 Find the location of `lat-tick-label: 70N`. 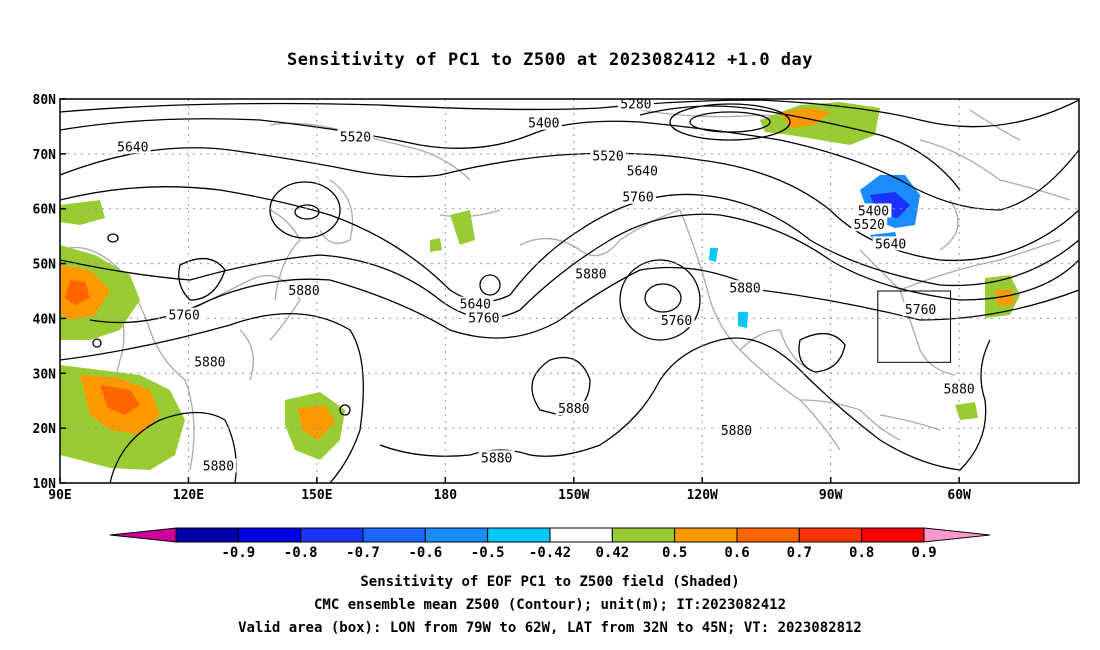

lat-tick-label: 70N is located at coordinates (45, 155).